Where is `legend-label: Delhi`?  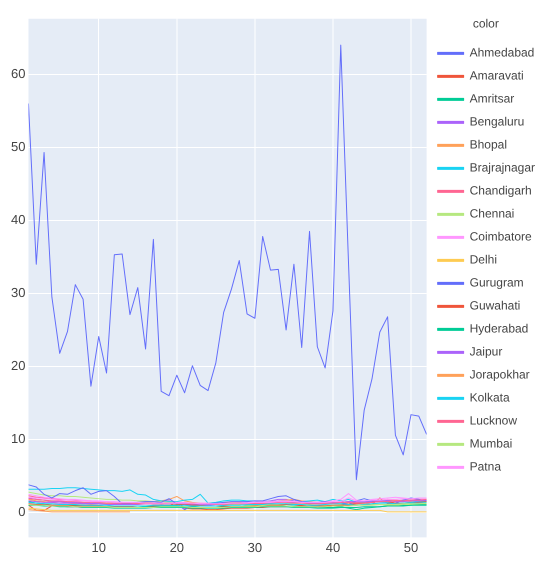 legend-label: Delhi is located at coordinates (483, 259).